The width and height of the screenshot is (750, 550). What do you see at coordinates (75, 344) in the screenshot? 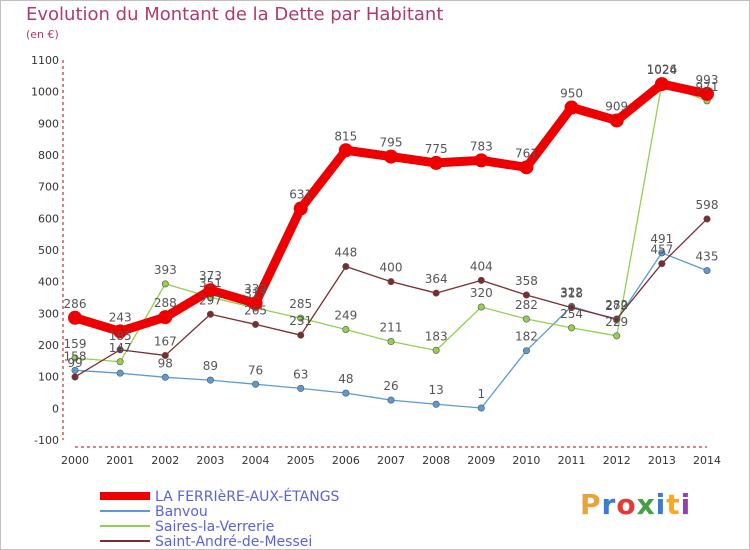
I see `data-label: 159` at bounding box center [75, 344].